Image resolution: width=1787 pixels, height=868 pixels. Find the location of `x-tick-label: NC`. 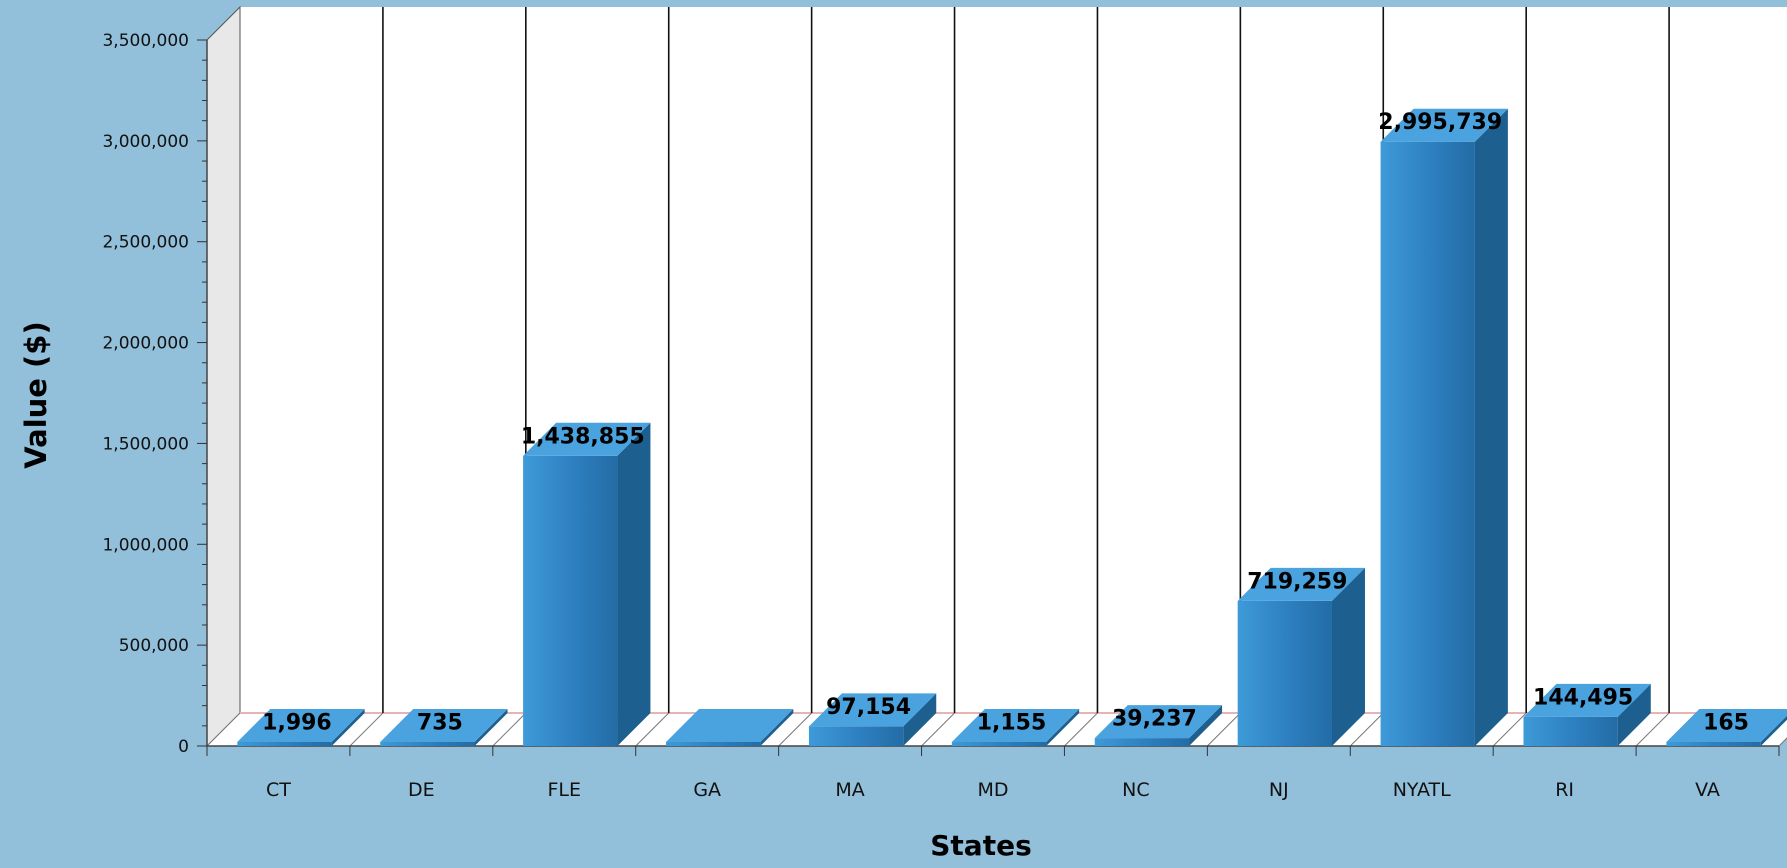

x-tick-label: NC is located at coordinates (1135, 790).